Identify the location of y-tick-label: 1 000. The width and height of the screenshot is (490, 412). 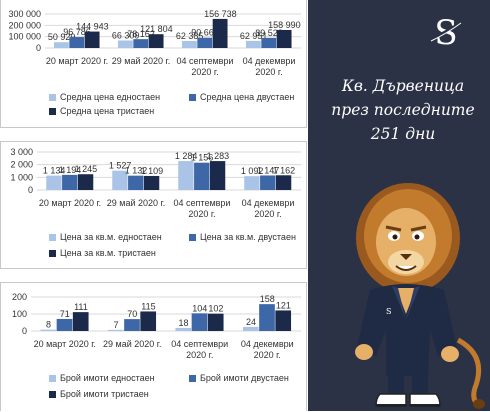
(21, 177).